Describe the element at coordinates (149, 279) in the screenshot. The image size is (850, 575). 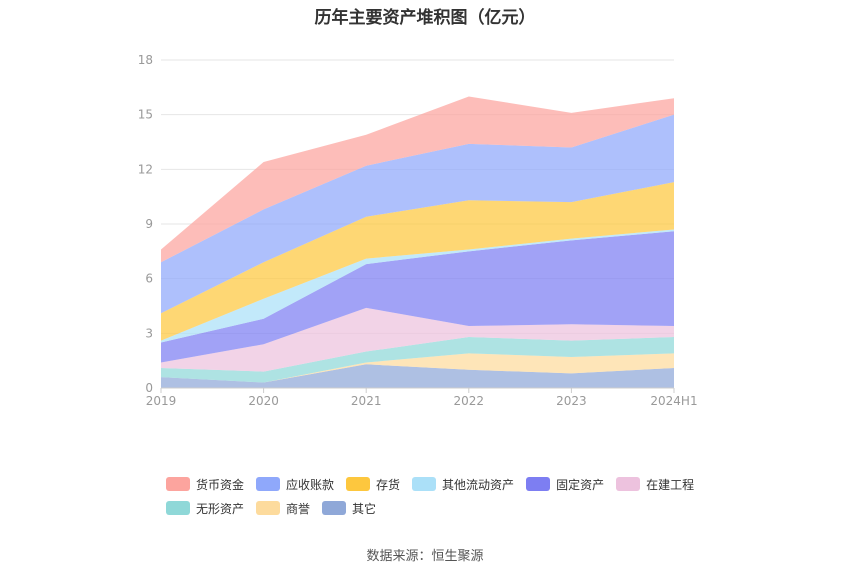
I see `y-tick-label: 6` at that location.